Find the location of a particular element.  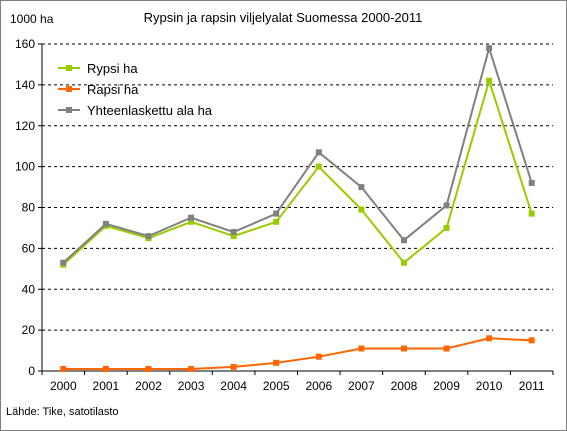

x-tick-label: 2005 is located at coordinates (276, 386).